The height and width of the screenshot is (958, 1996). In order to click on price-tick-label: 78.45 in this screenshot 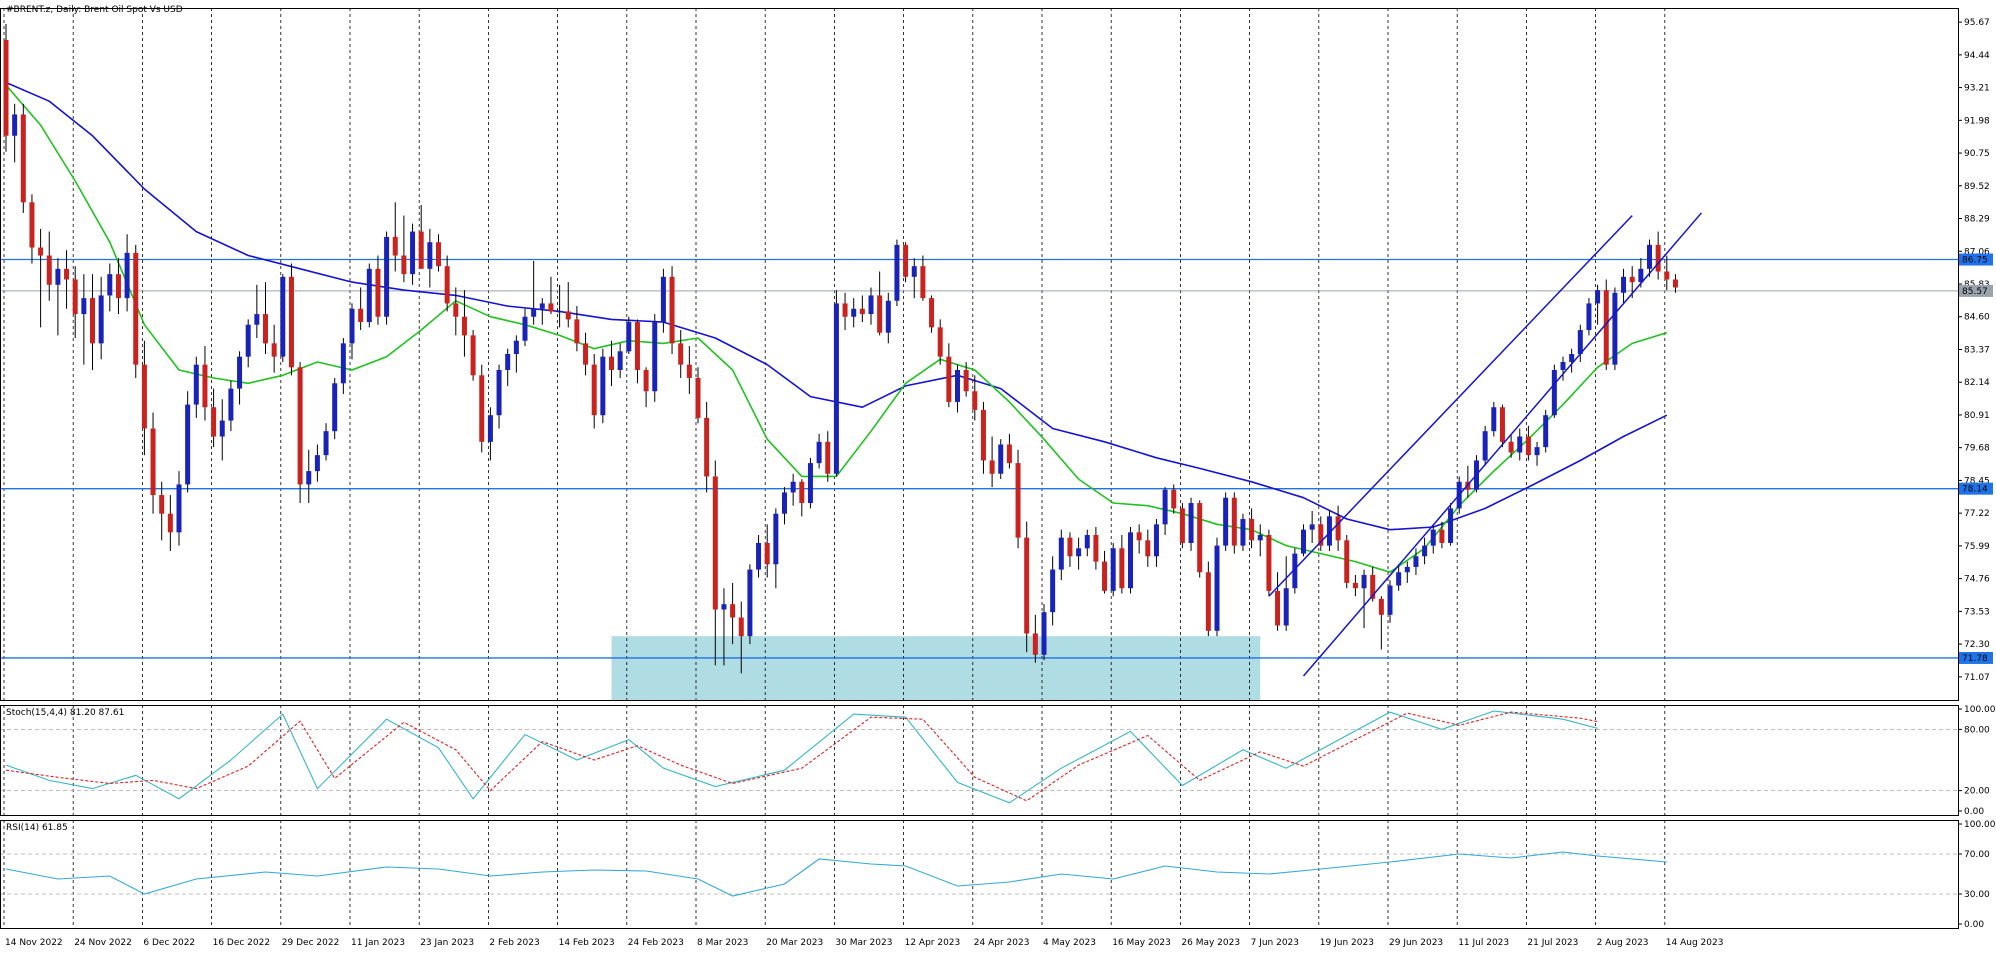, I will do `click(1977, 481)`.